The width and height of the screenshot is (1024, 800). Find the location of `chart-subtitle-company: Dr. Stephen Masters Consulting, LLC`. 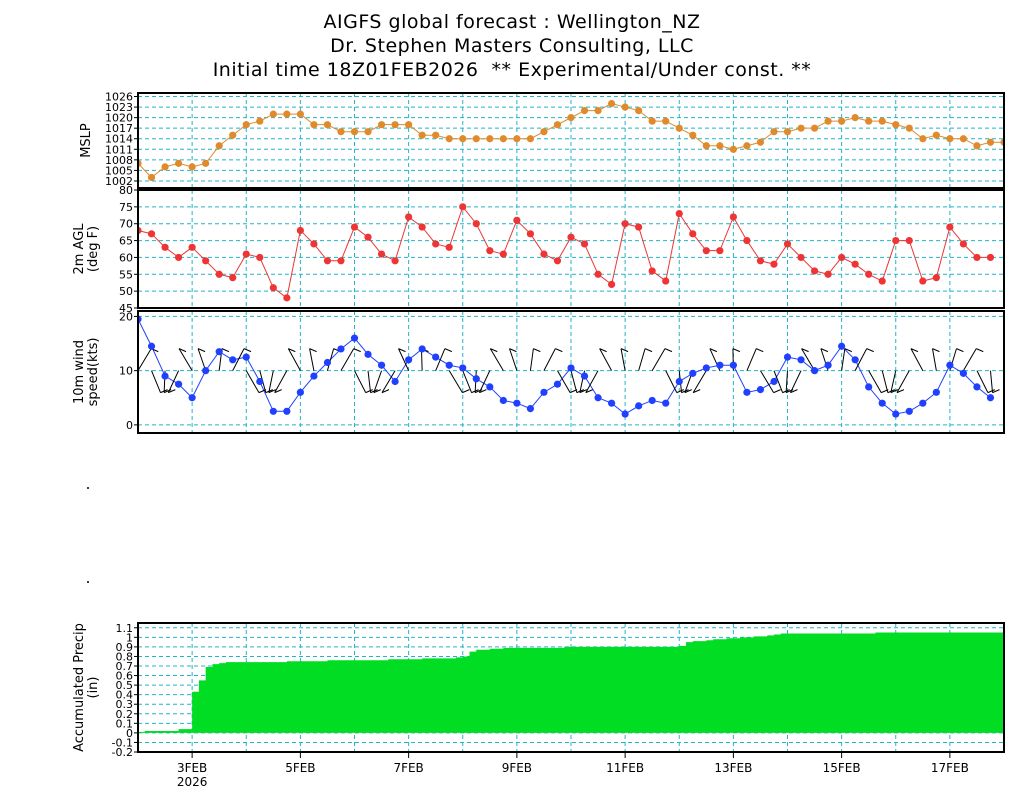

chart-subtitle-company: Dr. Stephen Masters Consulting, LLC is located at coordinates (512, 46).